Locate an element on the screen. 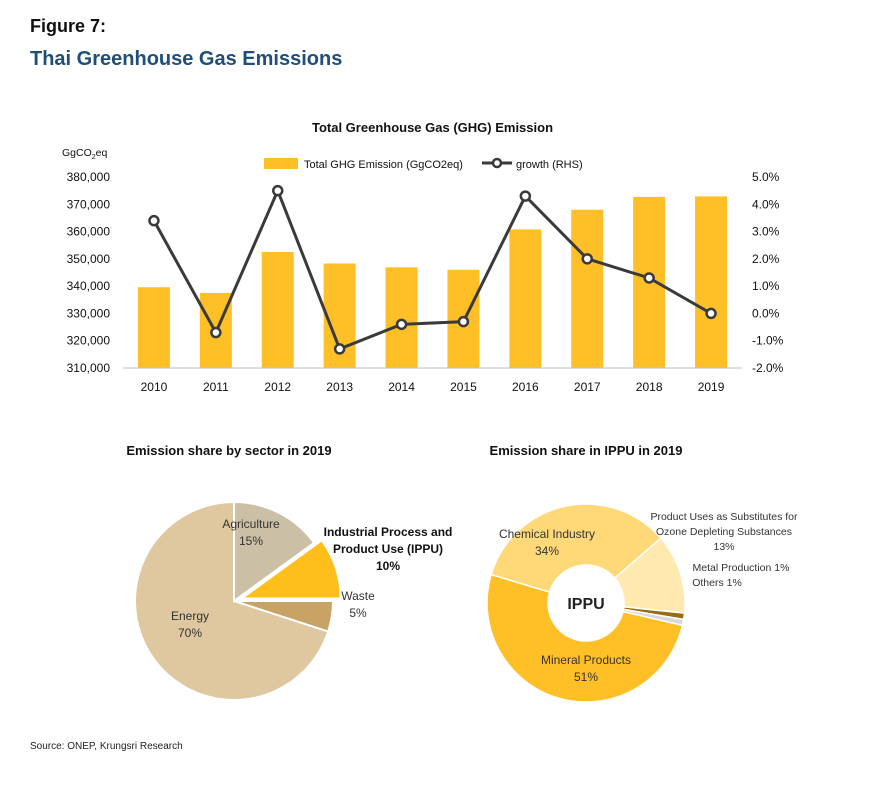  y-tick-label: 310,000 is located at coordinates (89, 368).